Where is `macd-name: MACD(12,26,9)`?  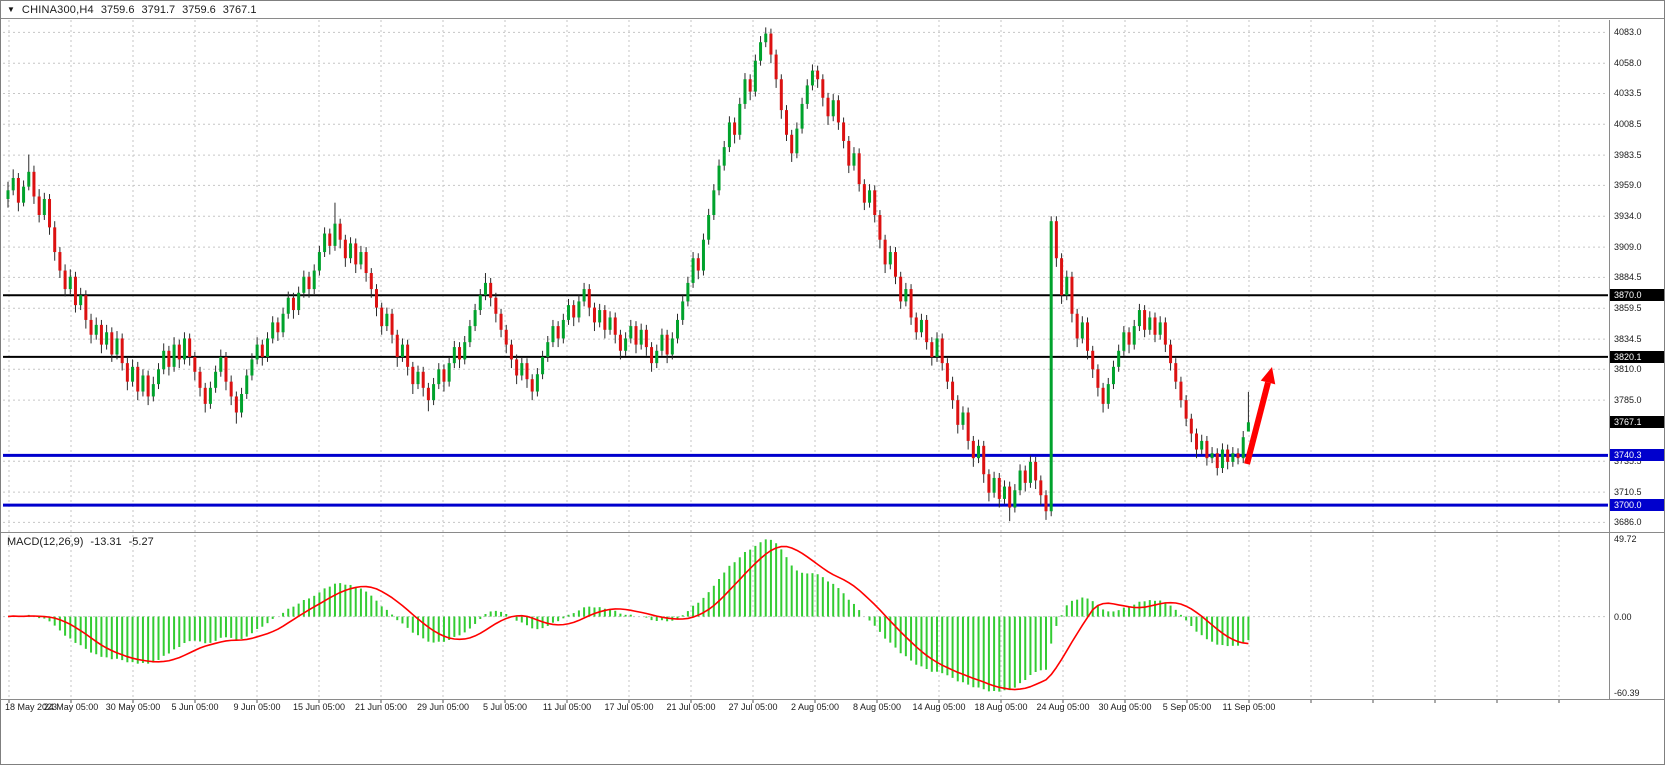 macd-name: MACD(12,26,9) is located at coordinates (45, 542).